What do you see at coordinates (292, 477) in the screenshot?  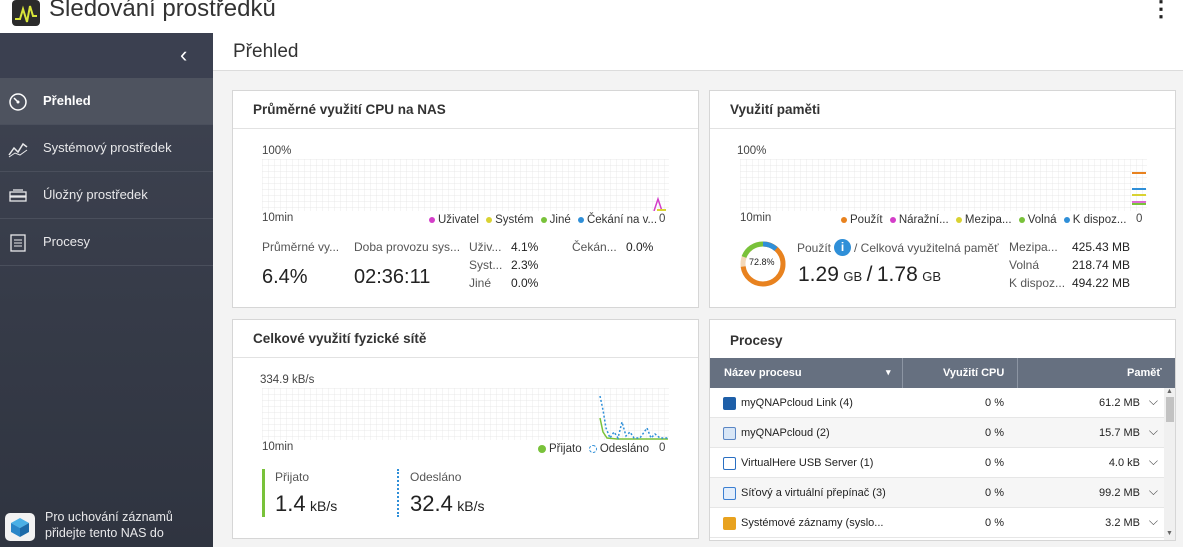 I see `received-label: Přijato` at bounding box center [292, 477].